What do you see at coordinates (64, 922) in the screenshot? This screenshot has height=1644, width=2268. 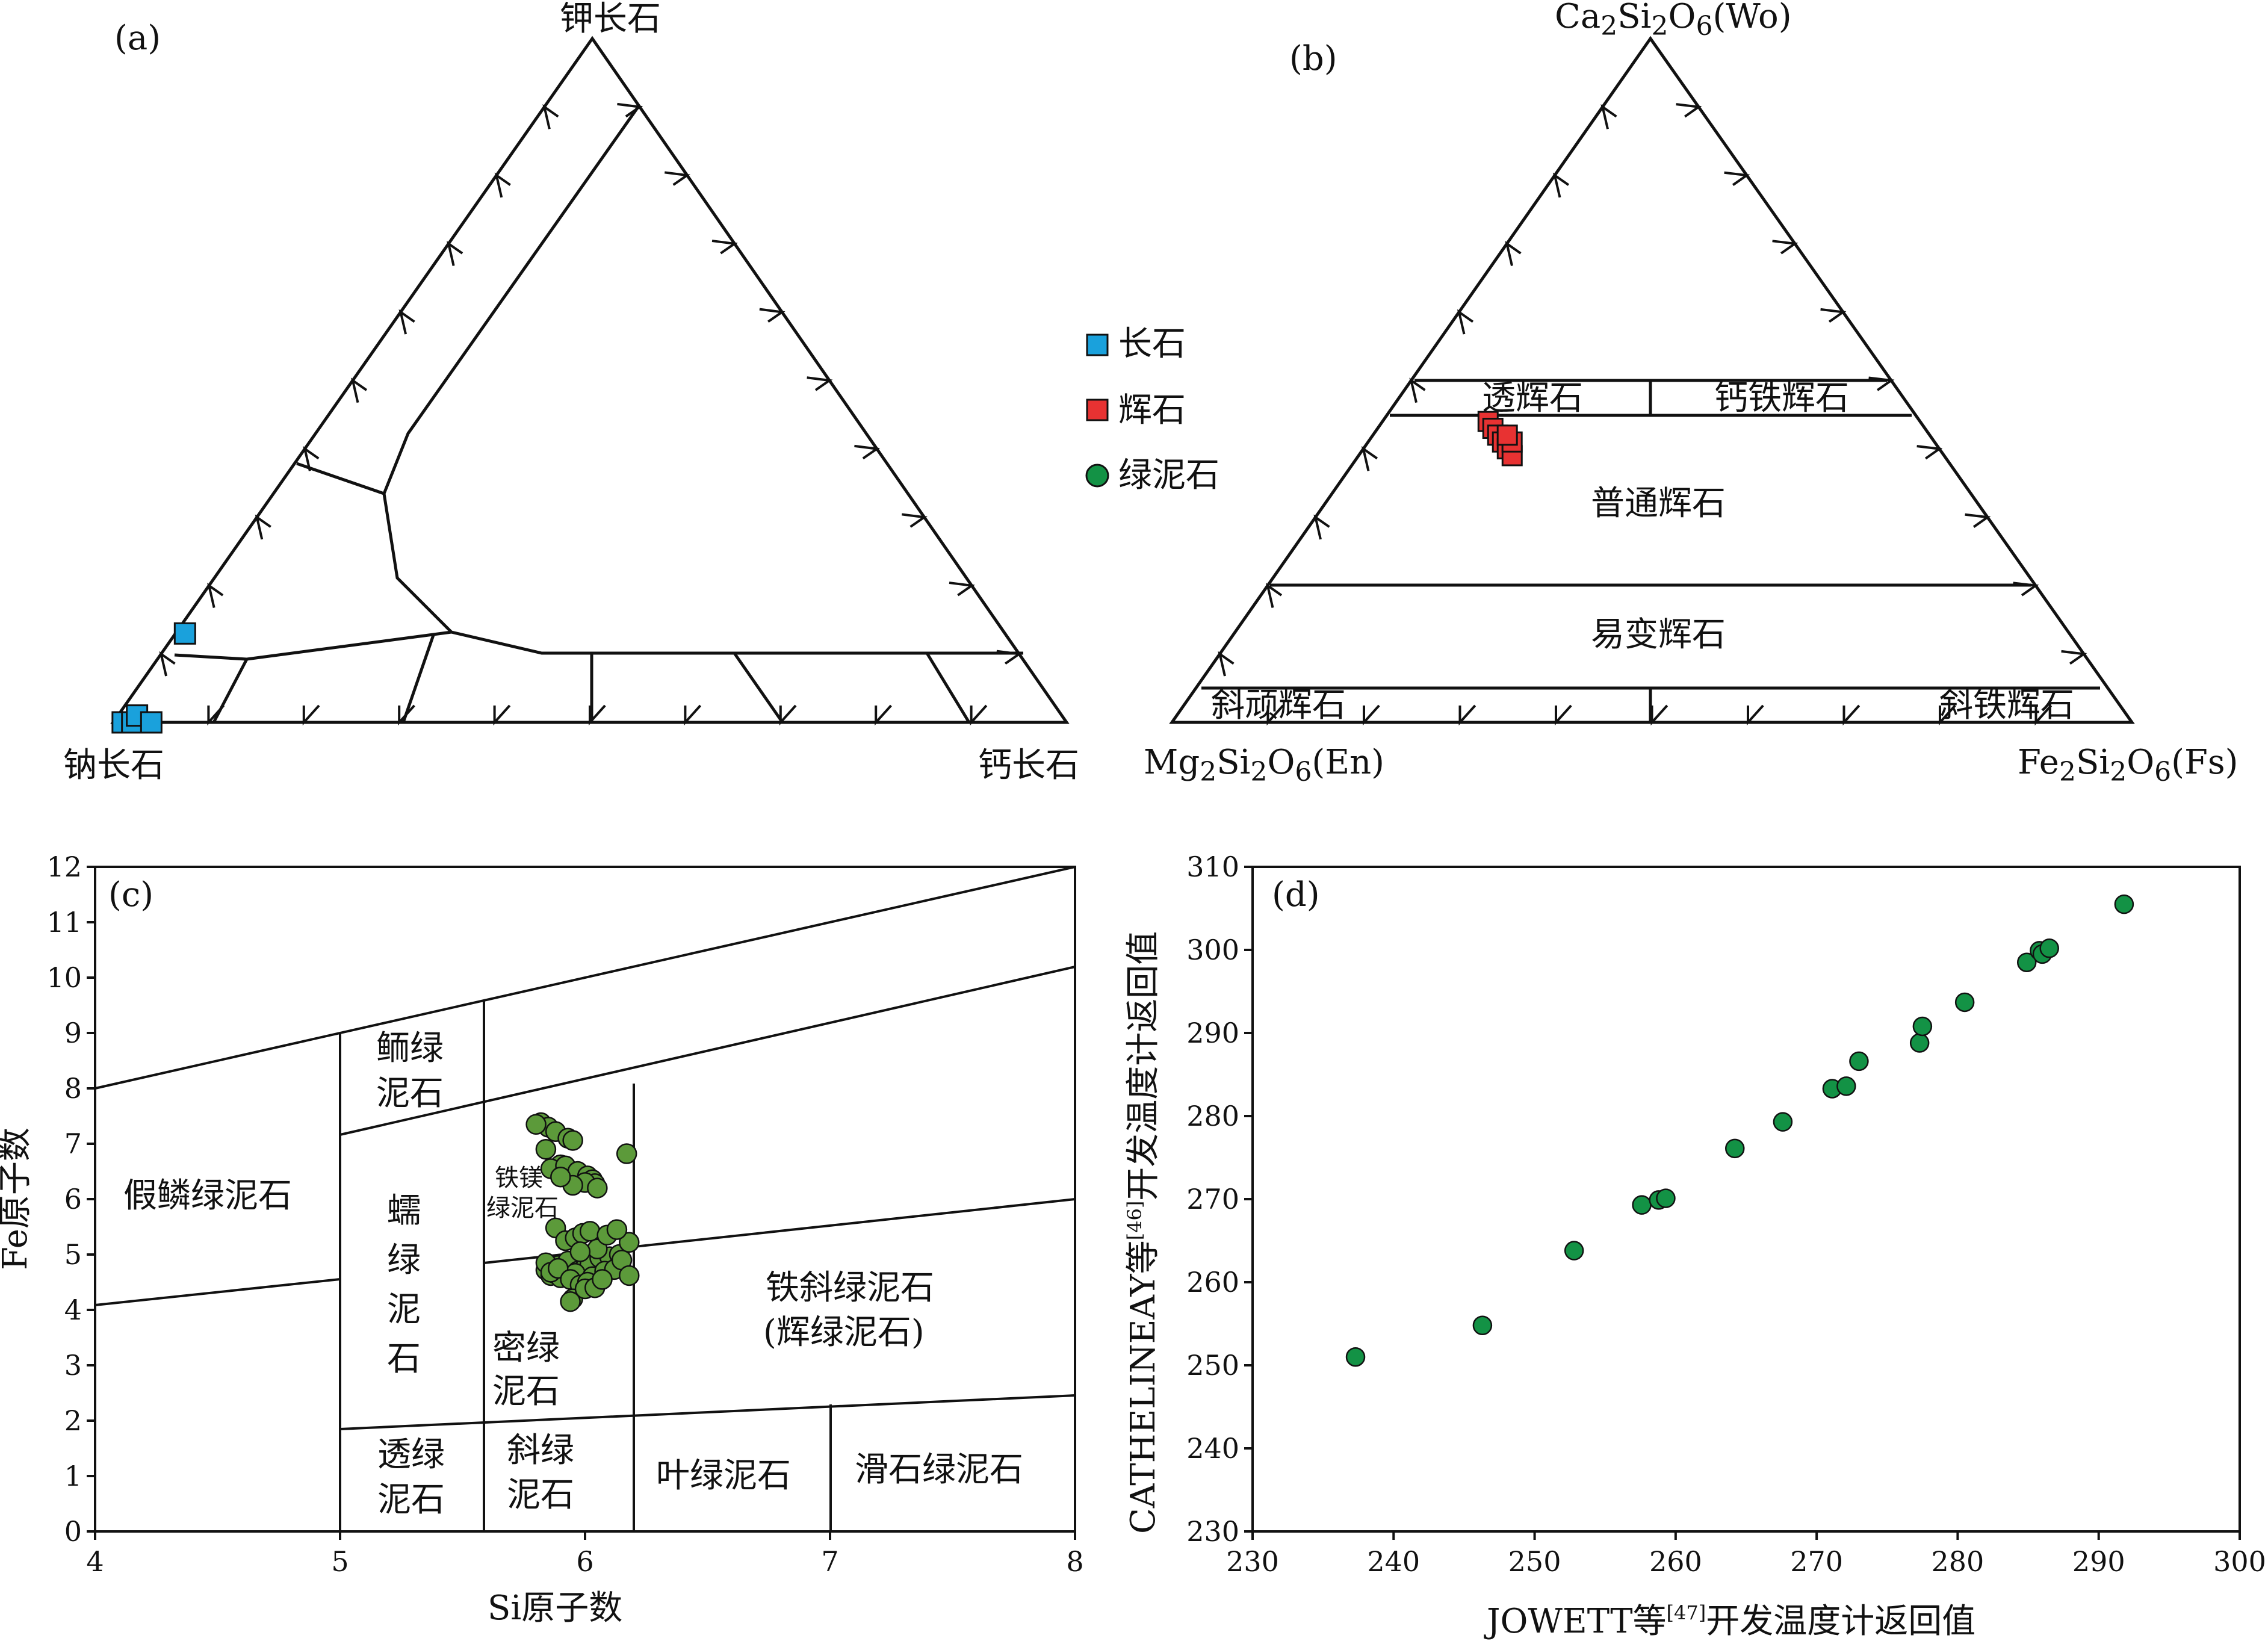 I see `panel-c-y-tick-label: 11` at bounding box center [64, 922].